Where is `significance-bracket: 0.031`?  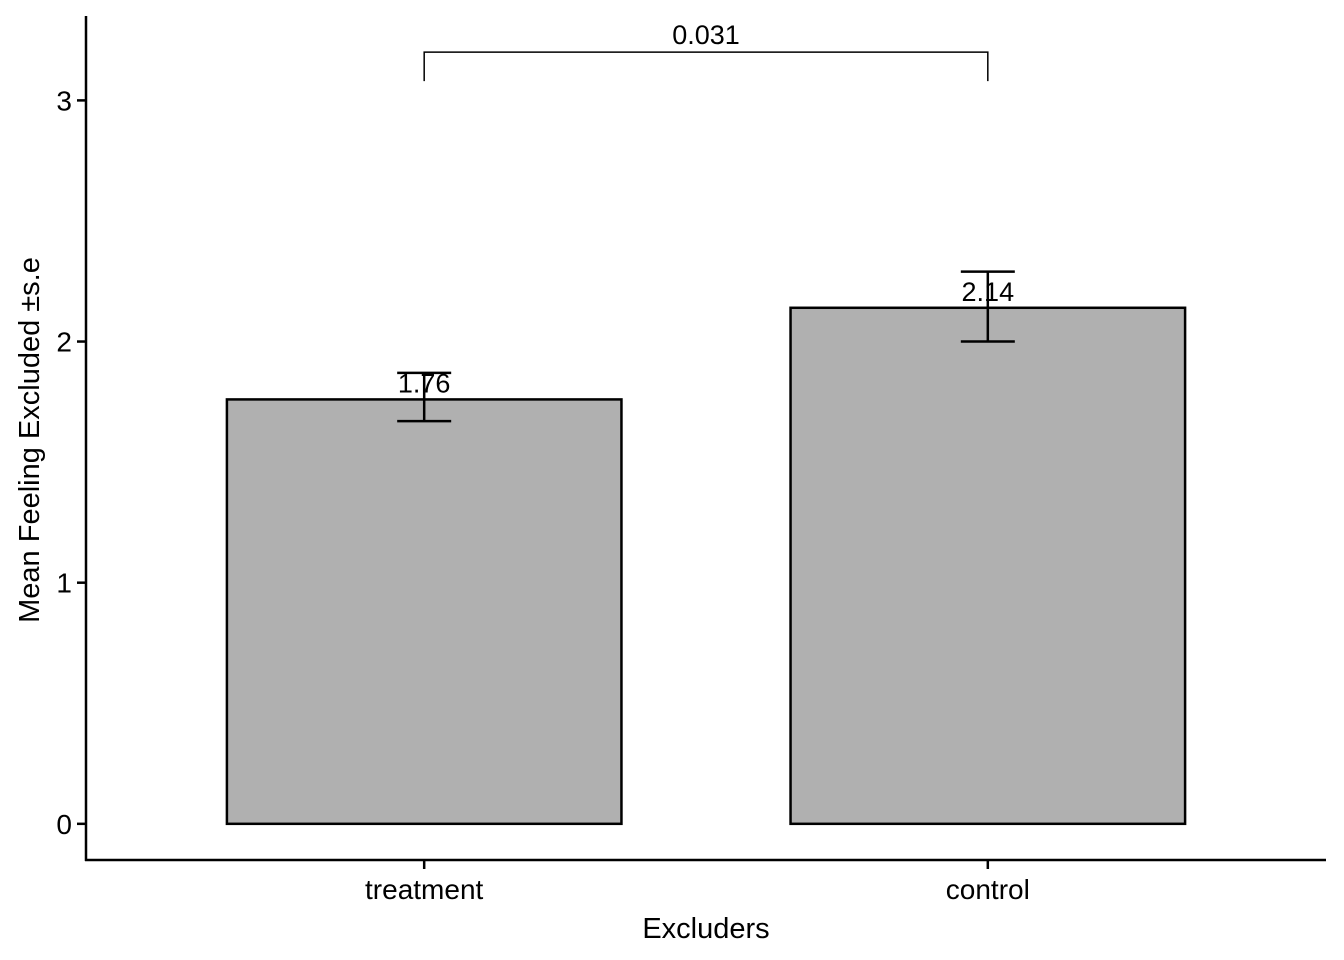
significance-bracket: 0.031 is located at coordinates (706, 51).